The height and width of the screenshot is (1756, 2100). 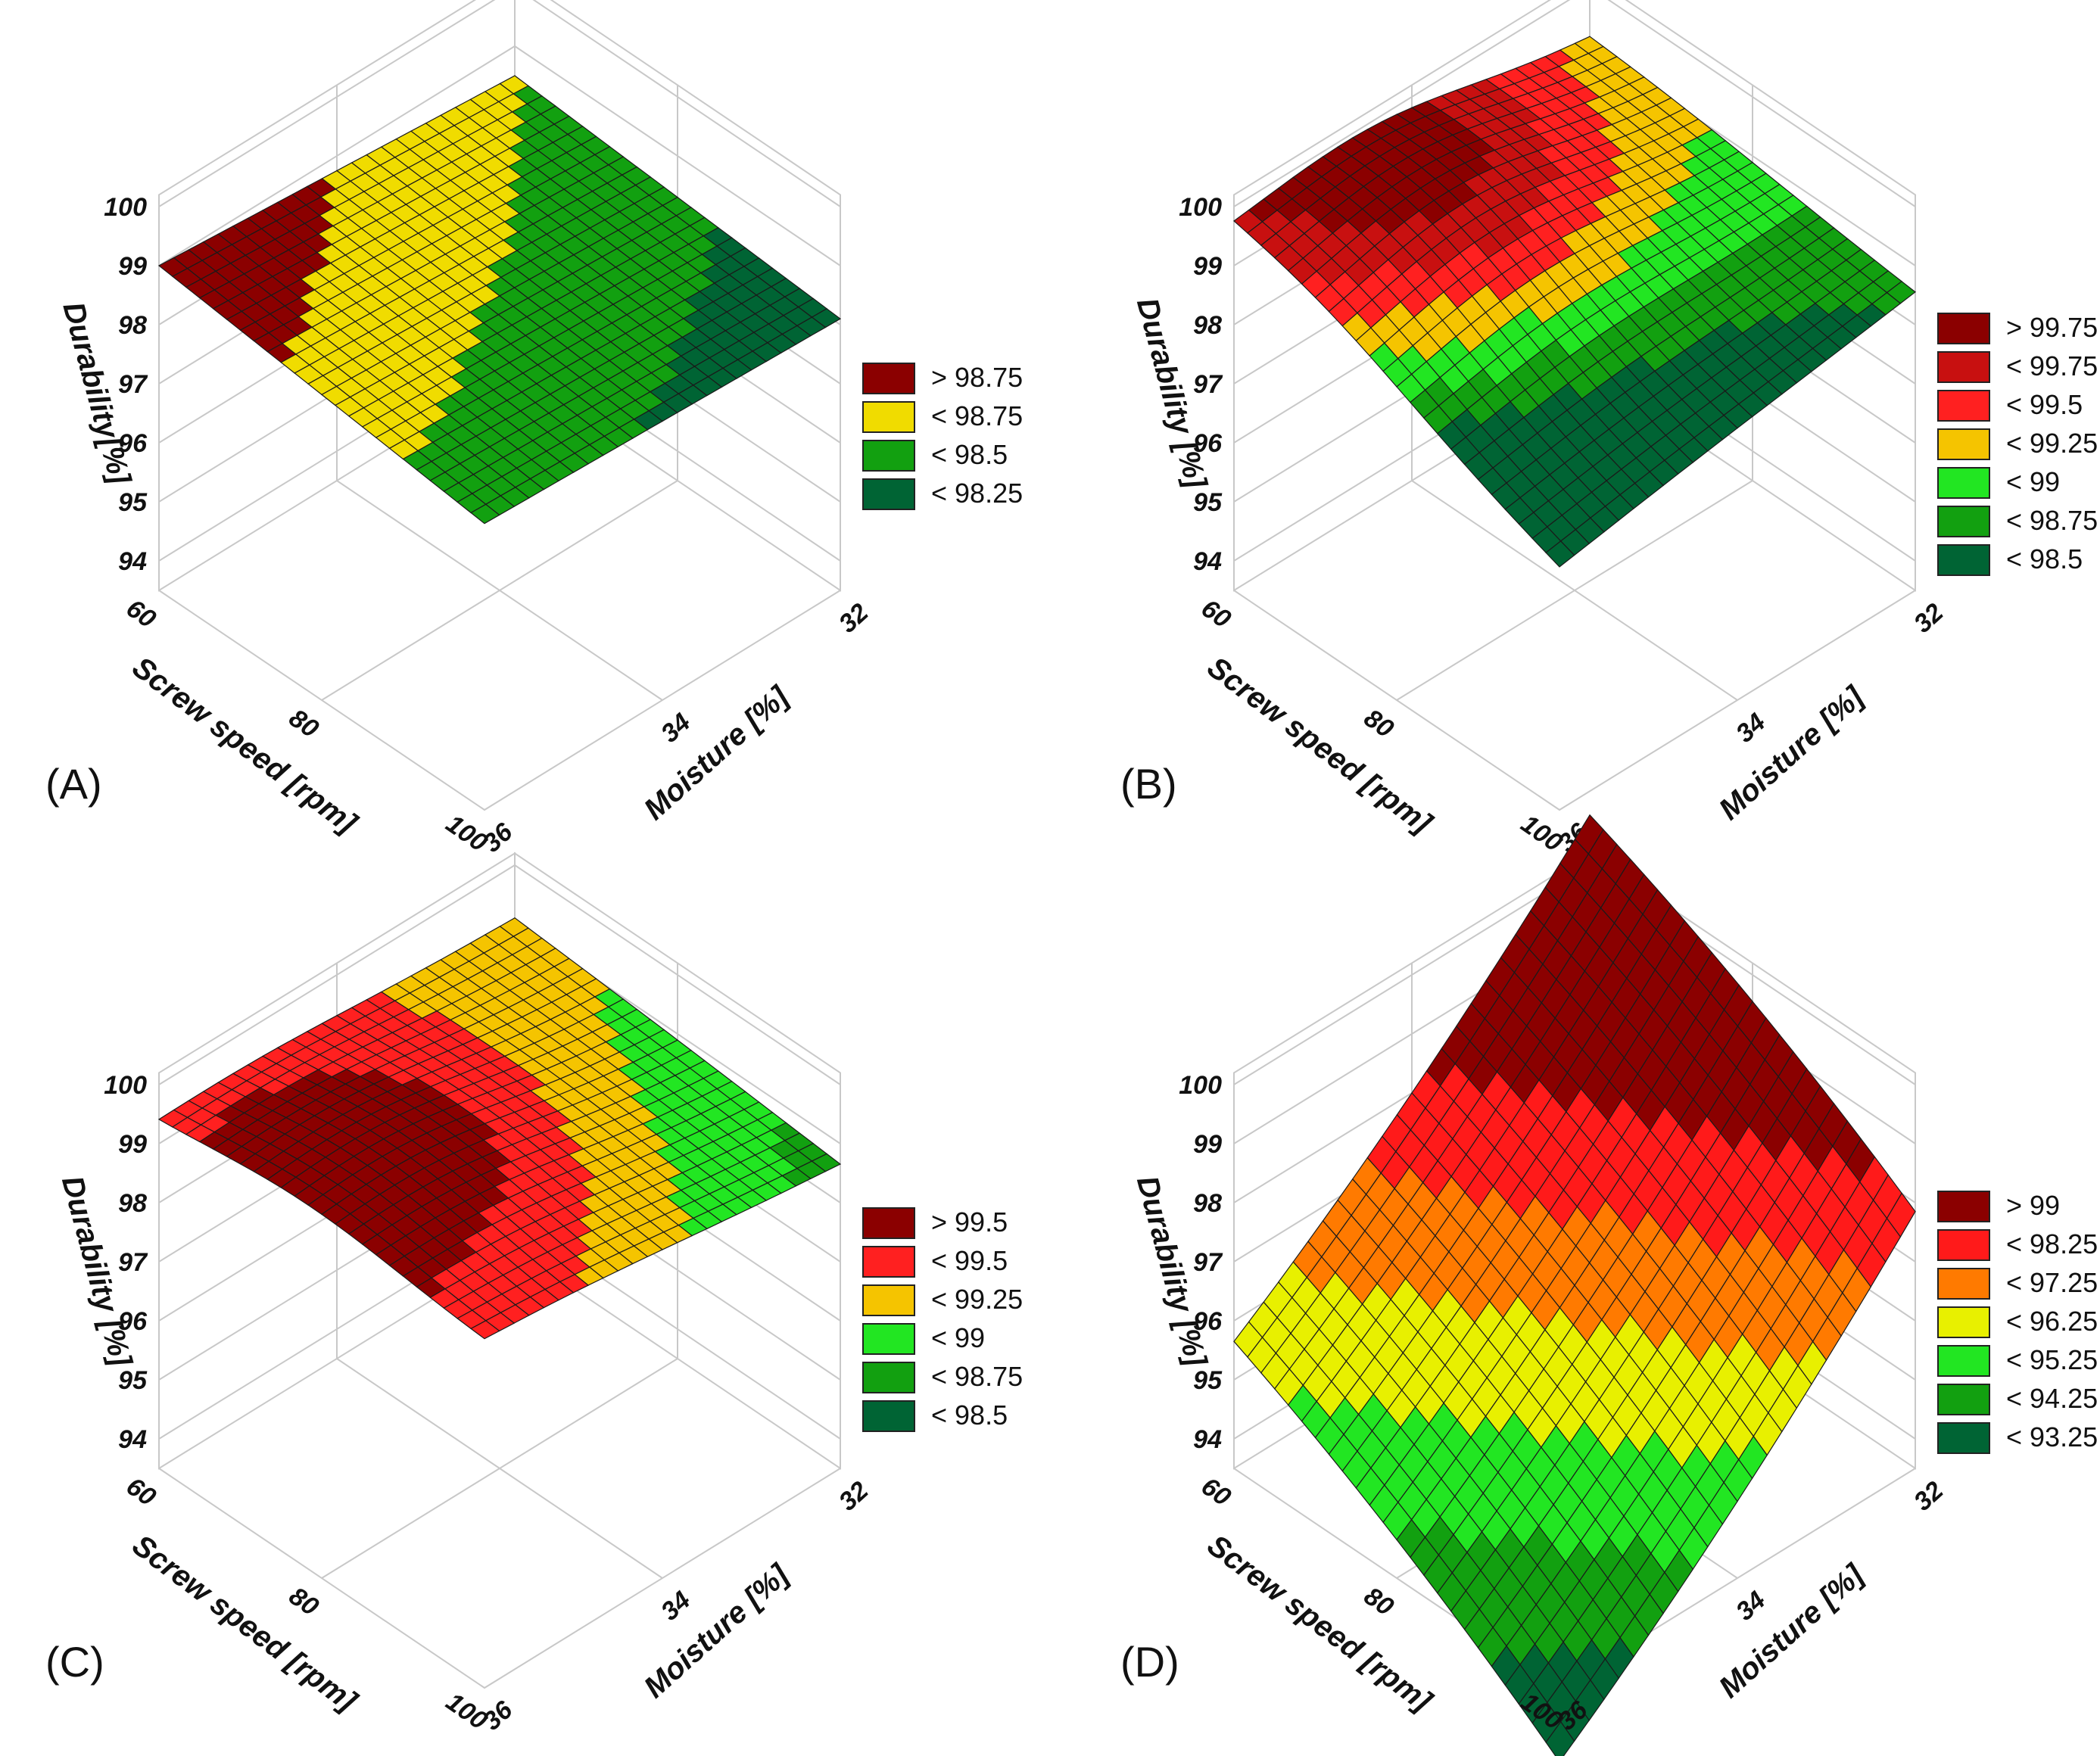 I want to click on legend-label: < 95.25, so click(x=2052, y=1359).